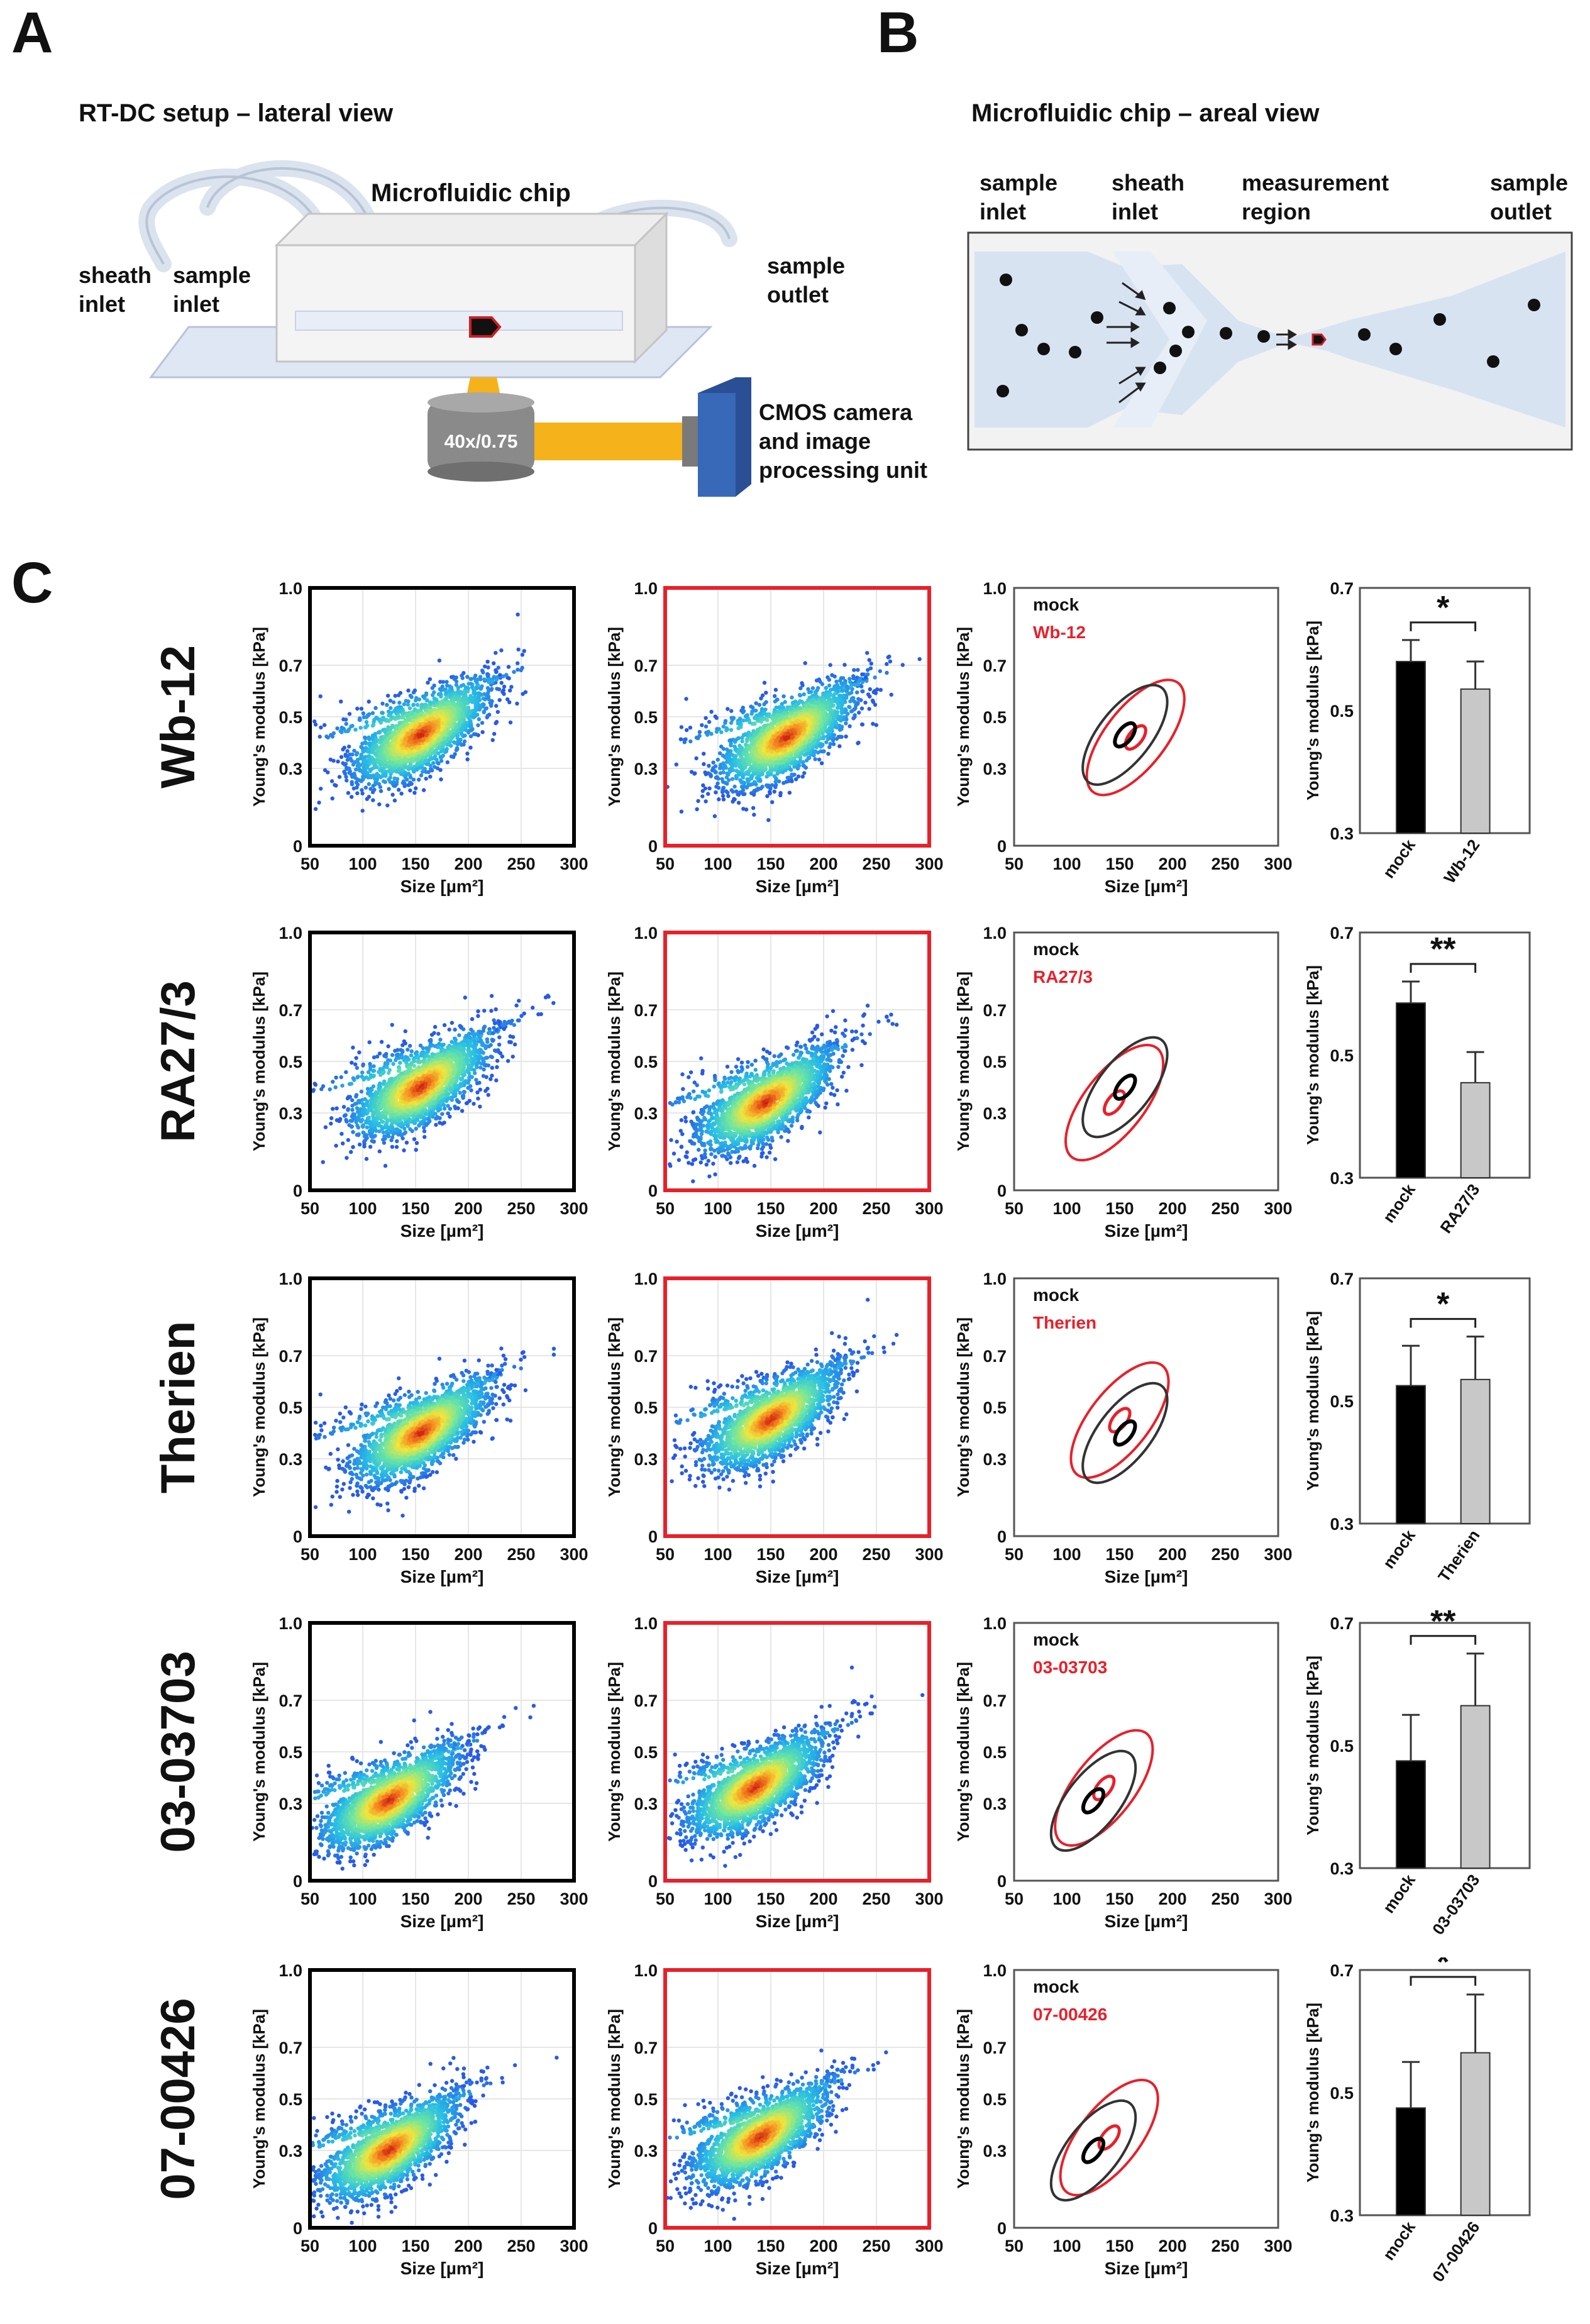  I want to click on panel-letter-a: A, so click(32, 33).